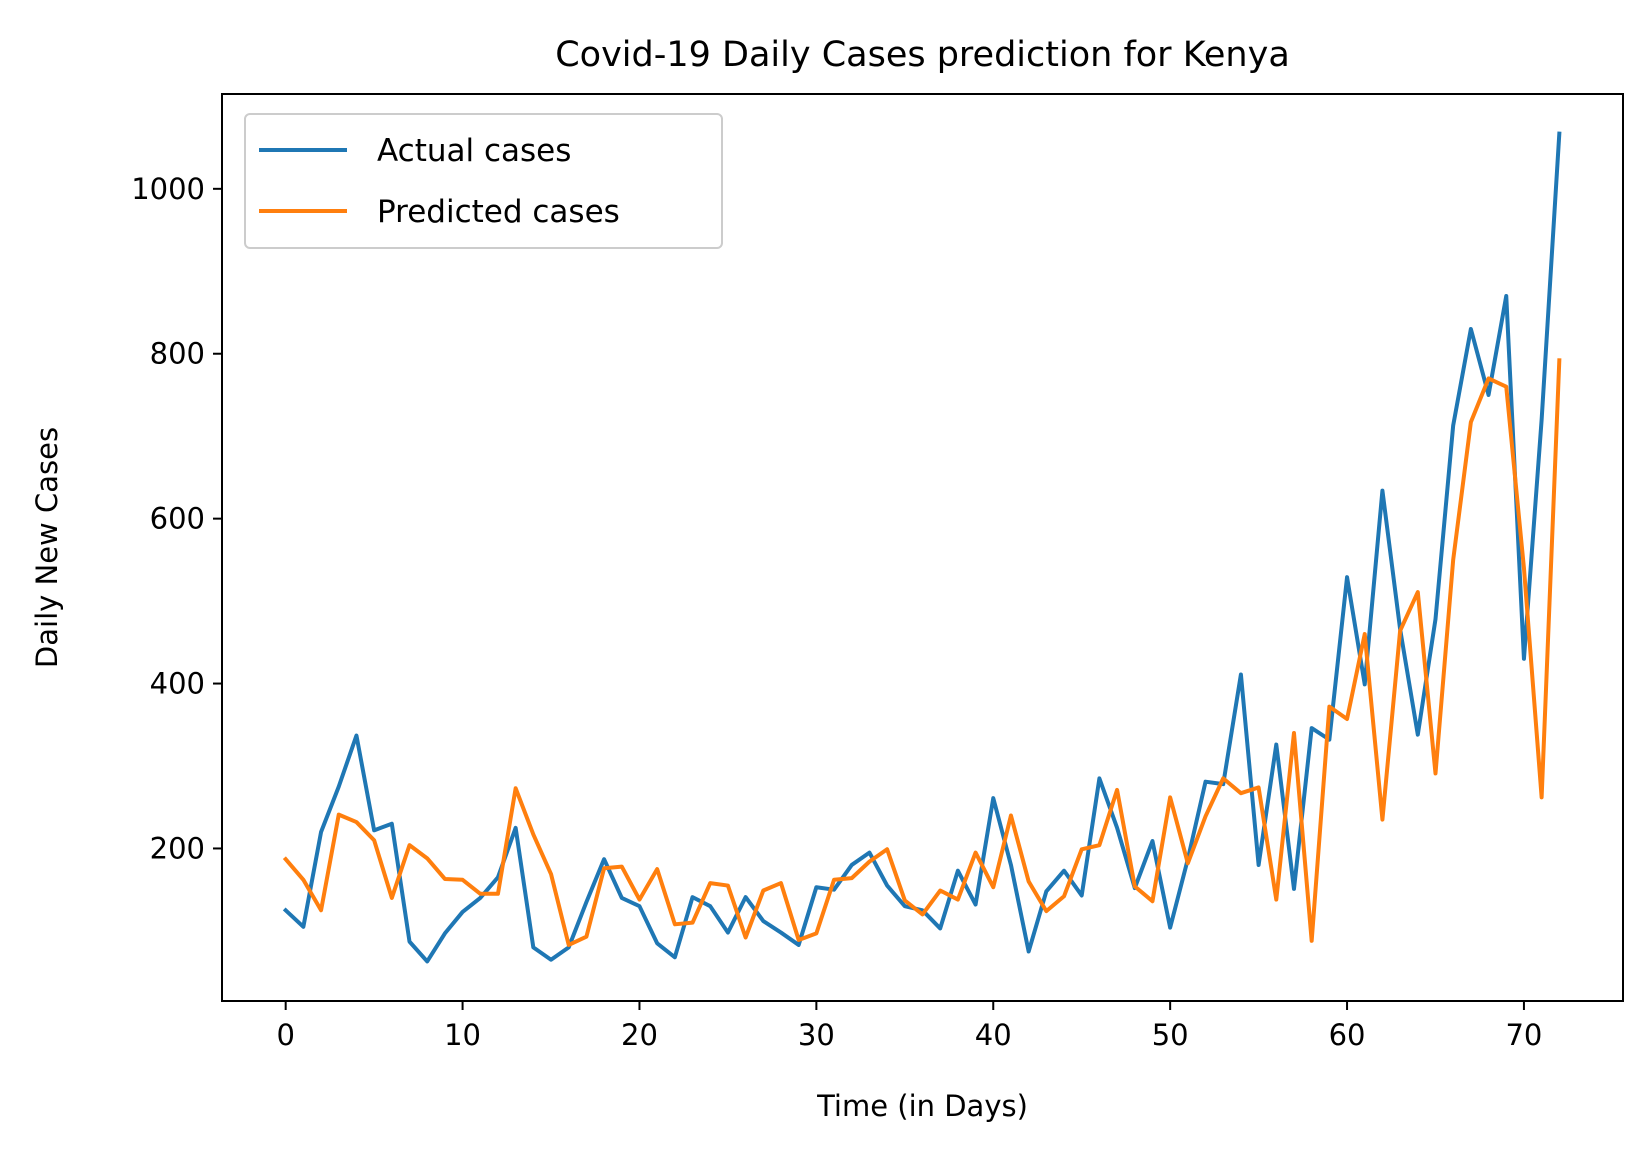  I want to click on x-axis: 0 10 20 30 40 50 60 70, so click(909, 1026).